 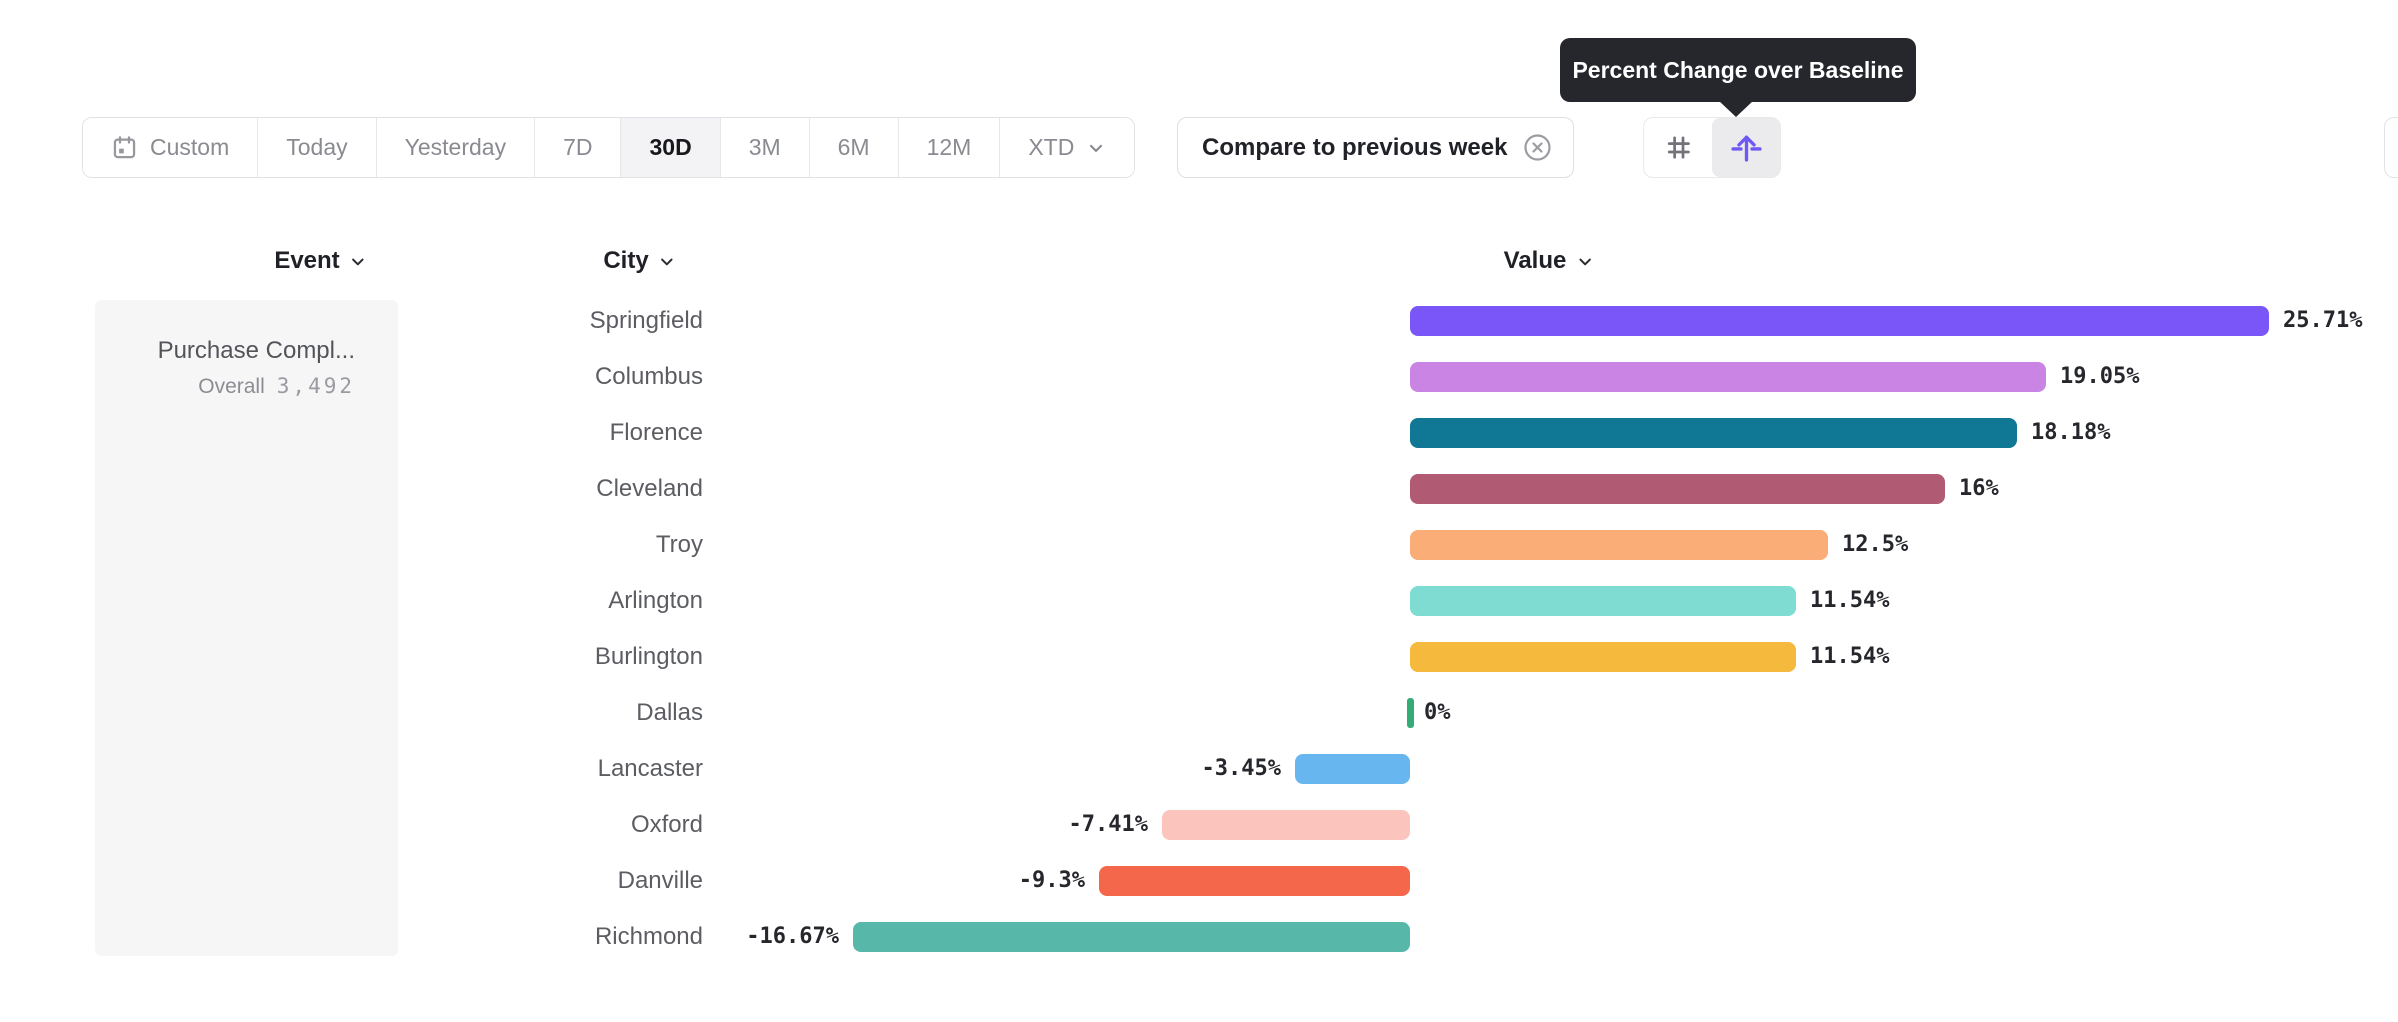 What do you see at coordinates (231, 386) in the screenshot?
I see `event-segment-label: Overall` at bounding box center [231, 386].